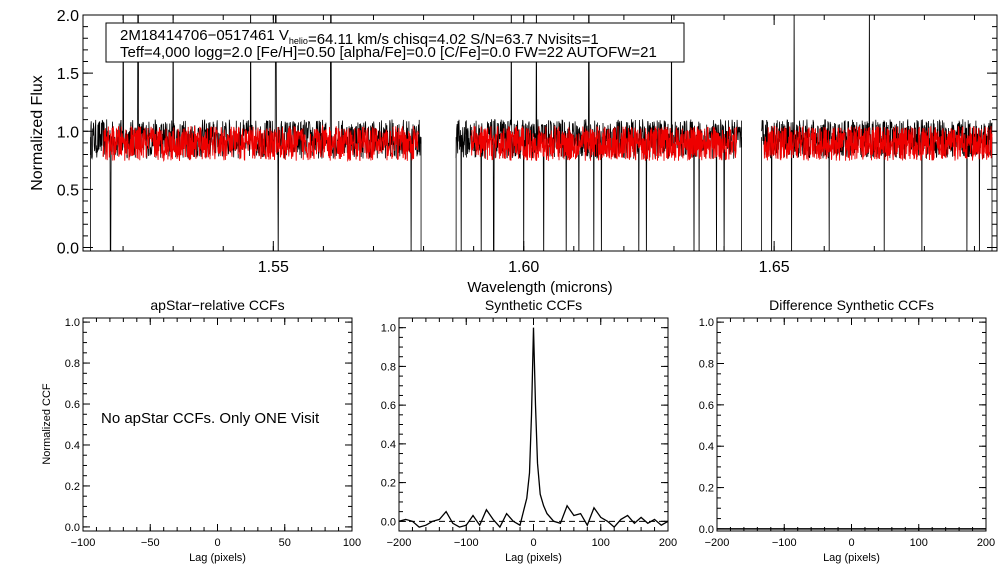 The width and height of the screenshot is (1008, 576). Describe the element at coordinates (199, 35) in the screenshot. I see `legend-text: 2M18414706−0517461` at that location.